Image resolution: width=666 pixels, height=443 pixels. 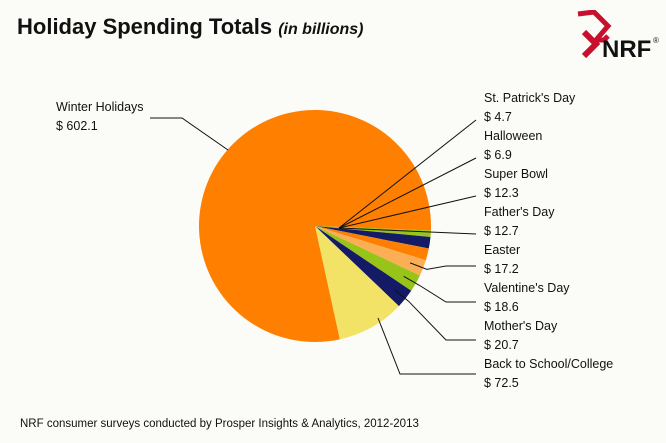 I want to click on pie-slice-mother-s-day, so click(x=363, y=266).